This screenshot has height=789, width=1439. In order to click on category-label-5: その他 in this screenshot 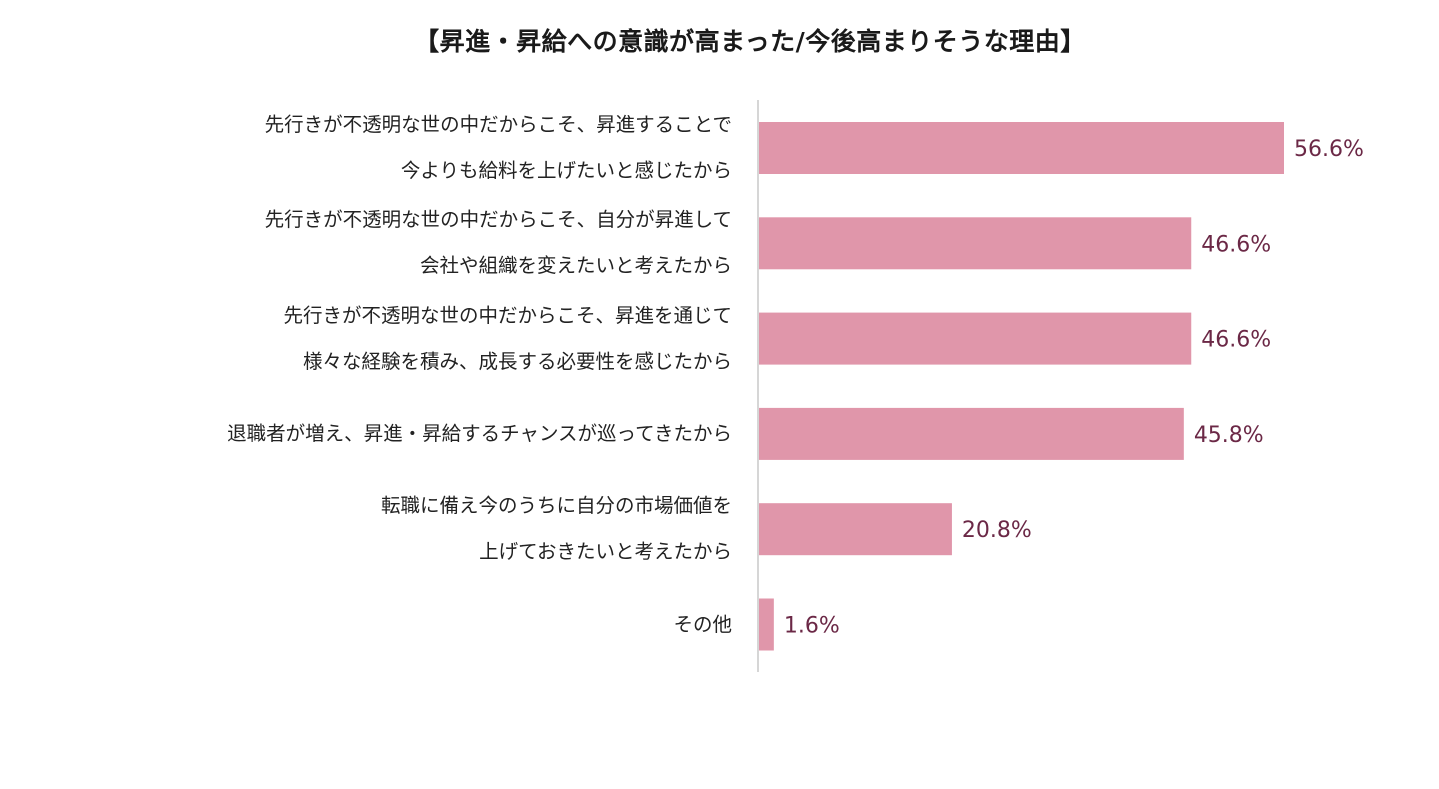, I will do `click(702, 625)`.